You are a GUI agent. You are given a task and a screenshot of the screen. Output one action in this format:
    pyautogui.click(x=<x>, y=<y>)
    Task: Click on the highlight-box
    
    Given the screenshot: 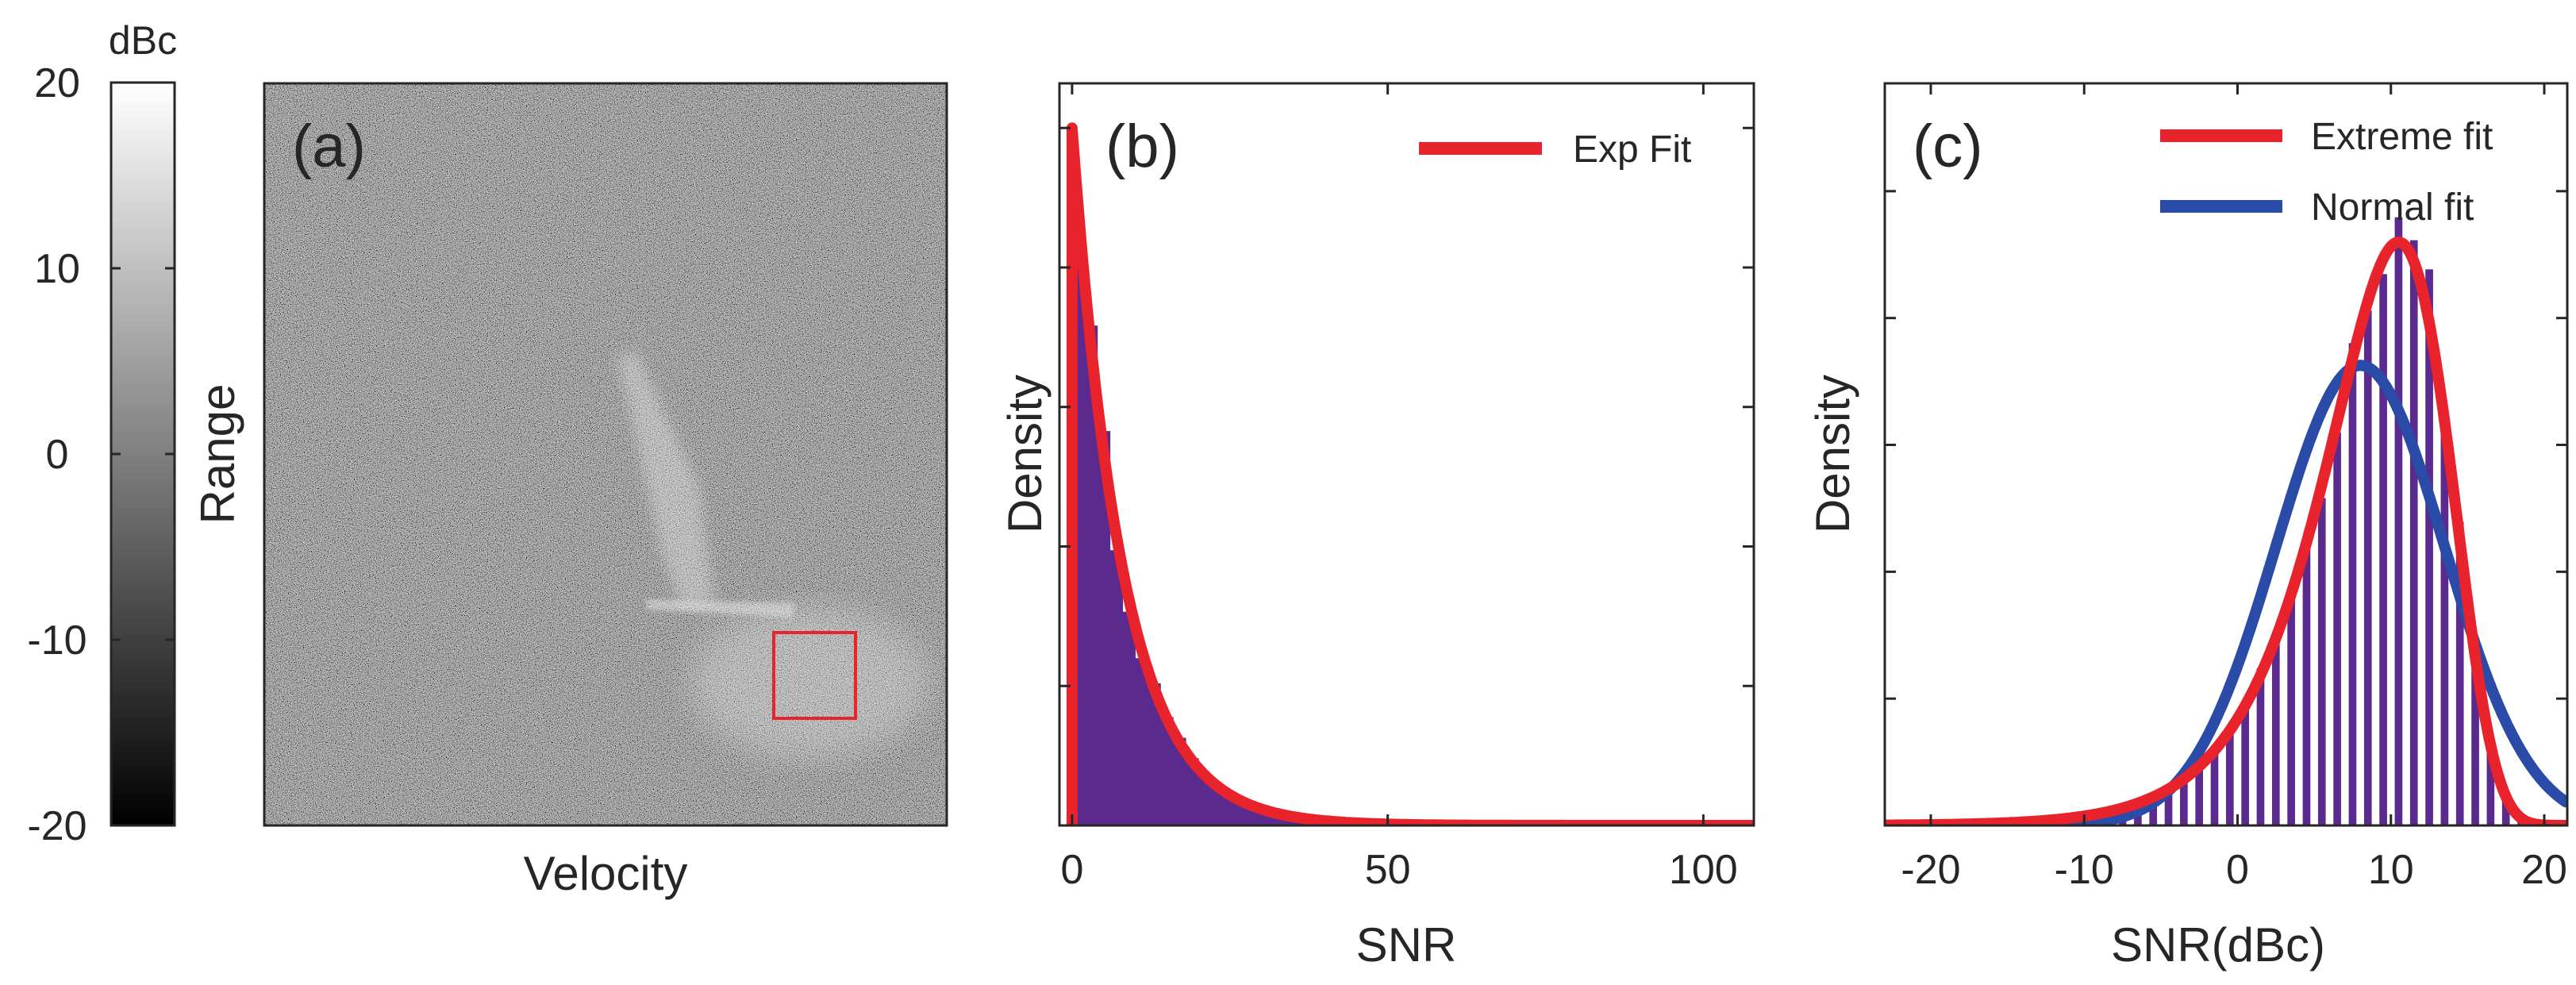 What is the action you would take?
    pyautogui.click(x=814, y=675)
    